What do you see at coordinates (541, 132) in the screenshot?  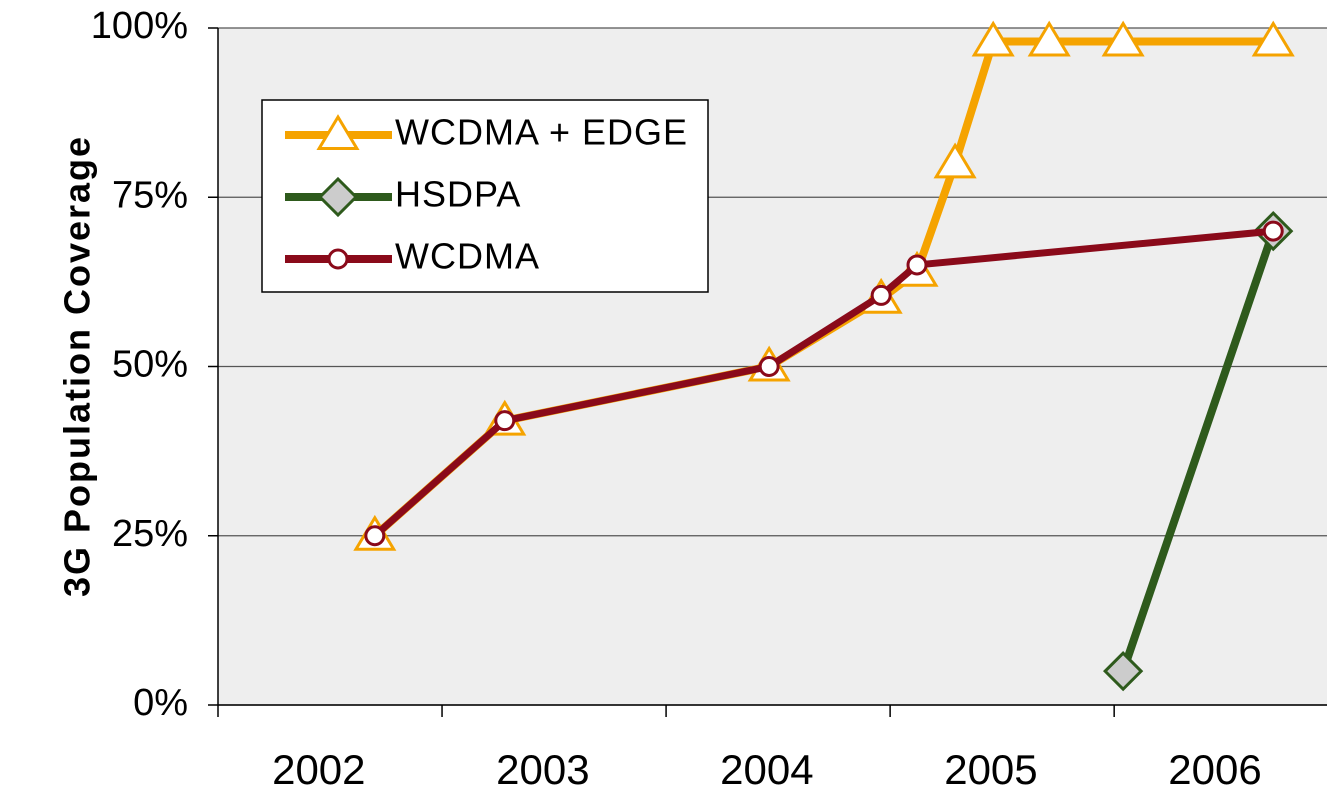 I see `legend-label: WCDMA + EDGE` at bounding box center [541, 132].